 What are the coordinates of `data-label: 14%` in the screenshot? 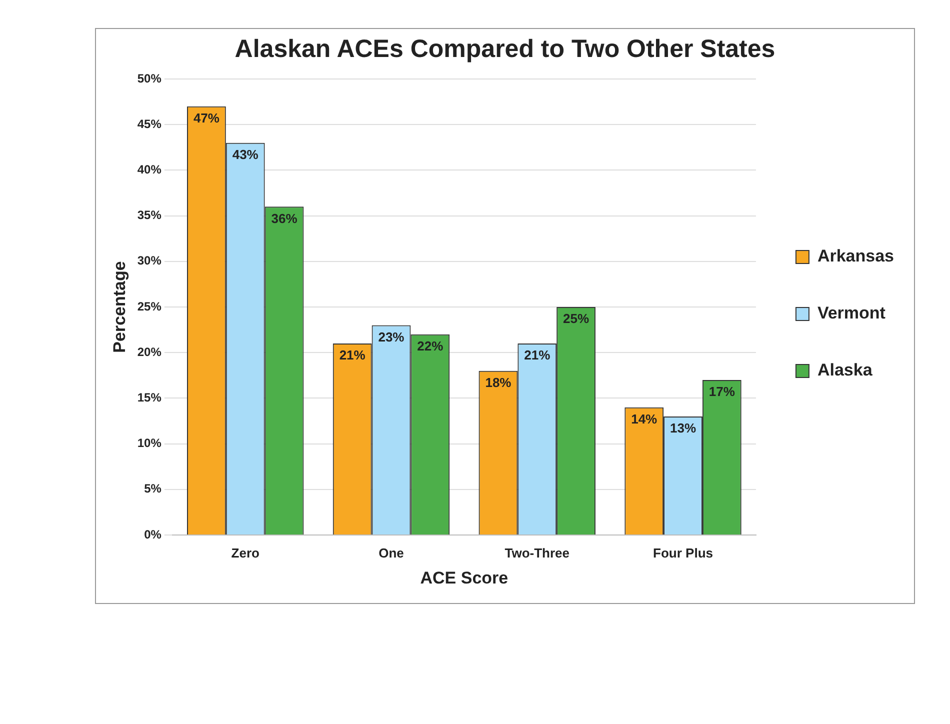 It's located at (644, 418).